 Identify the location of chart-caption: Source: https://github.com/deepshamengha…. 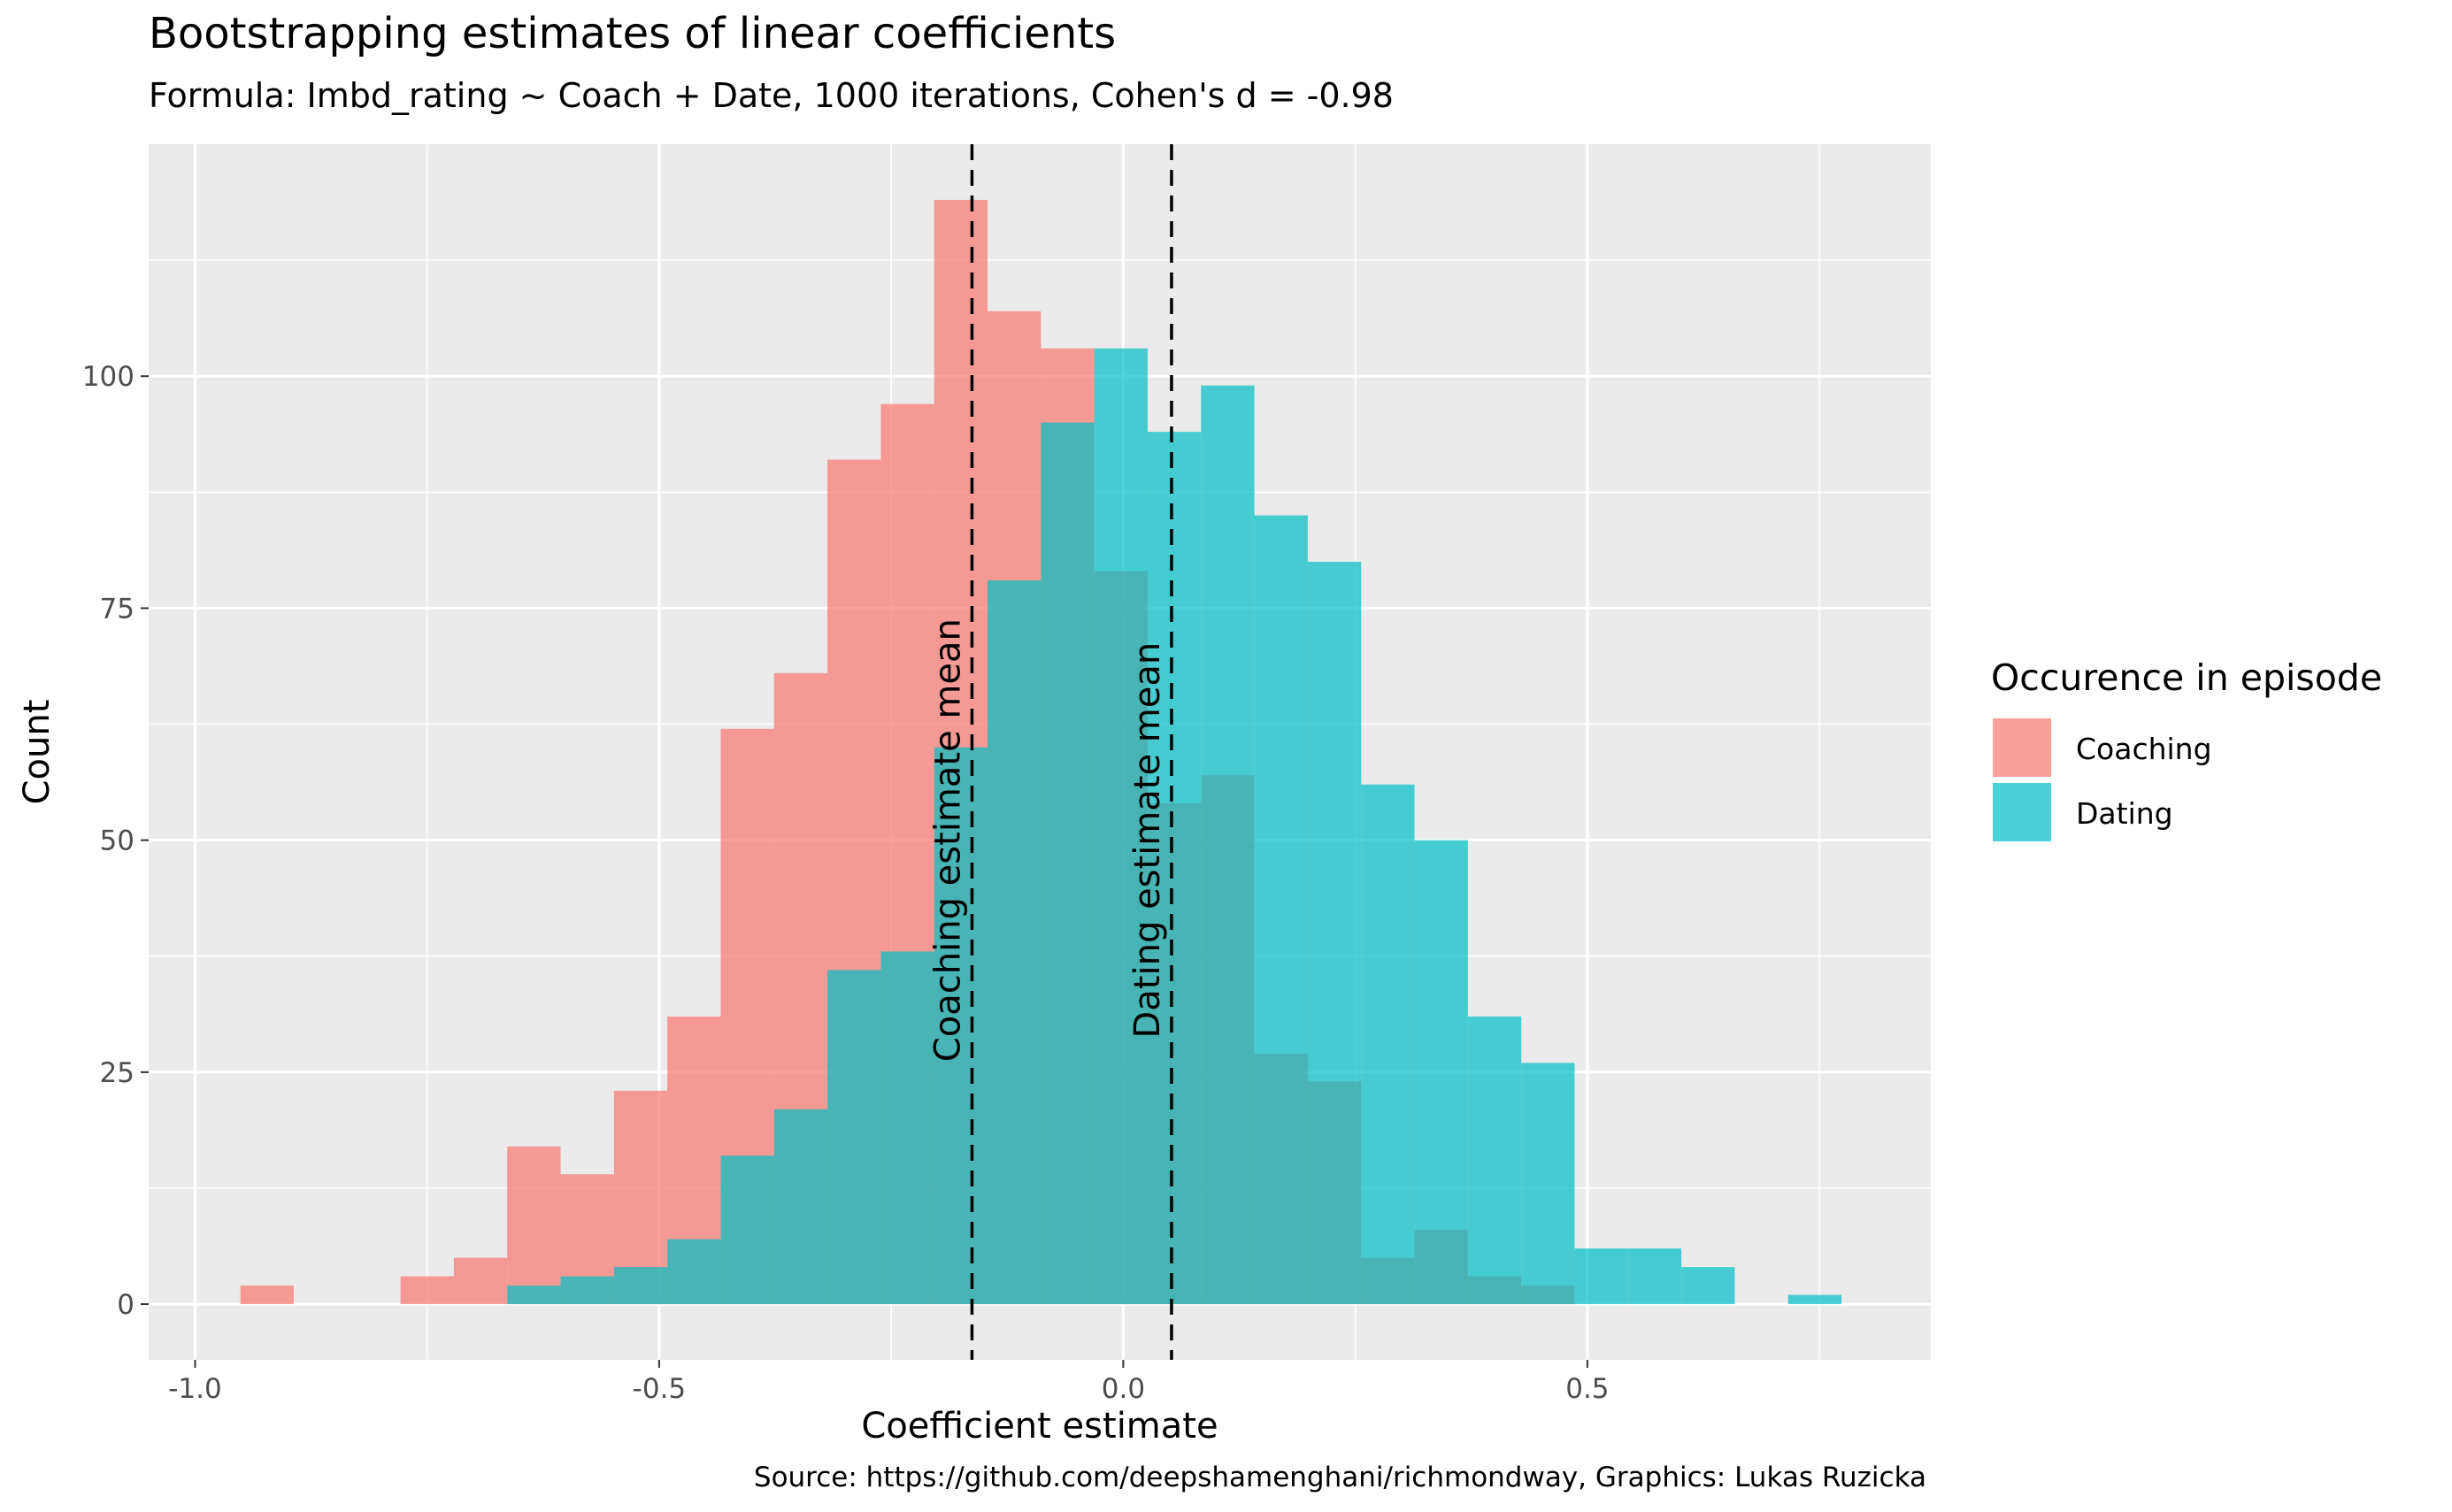
(1339, 1477).